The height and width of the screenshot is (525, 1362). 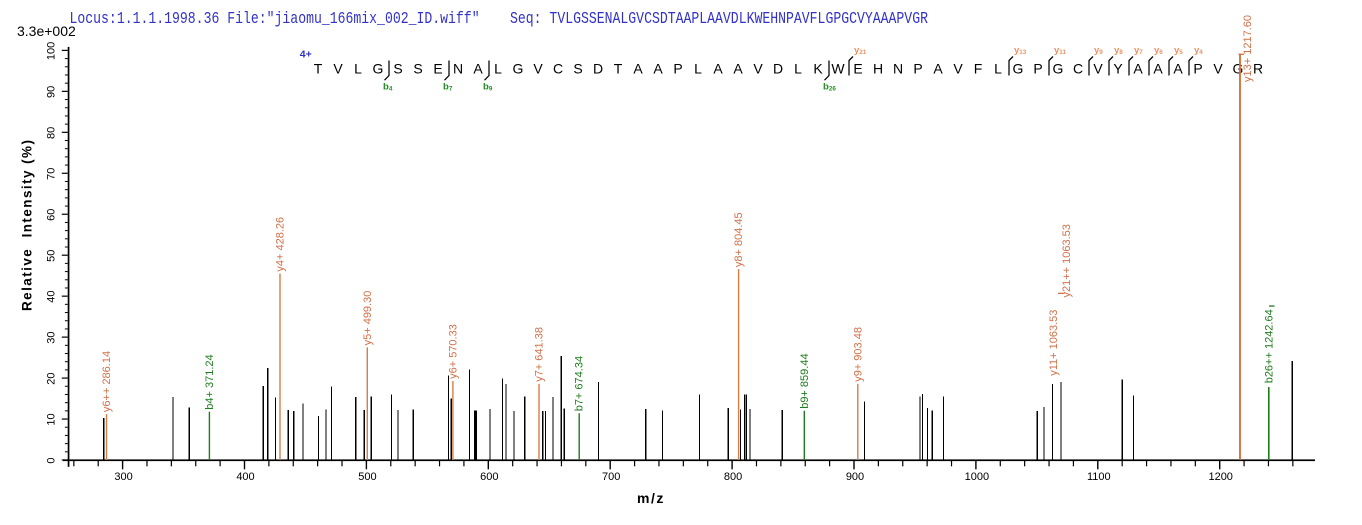 What do you see at coordinates (52, 51) in the screenshot?
I see `svg-text: 100` at bounding box center [52, 51].